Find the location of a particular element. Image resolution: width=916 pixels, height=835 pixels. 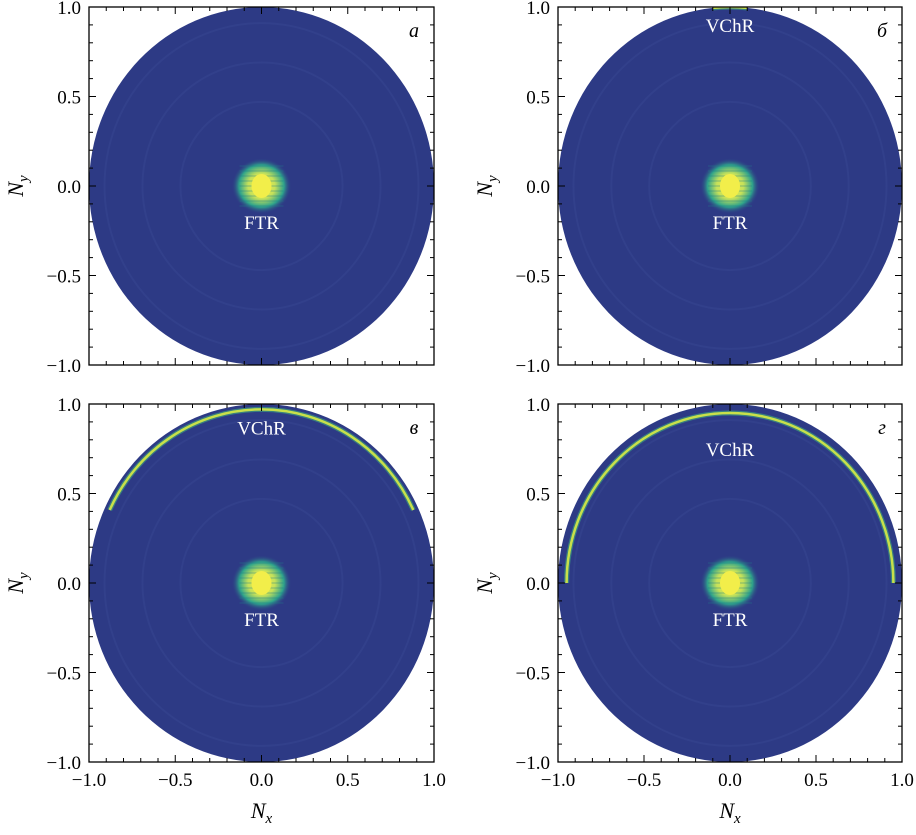

panel-letter: в is located at coordinates (414, 428).